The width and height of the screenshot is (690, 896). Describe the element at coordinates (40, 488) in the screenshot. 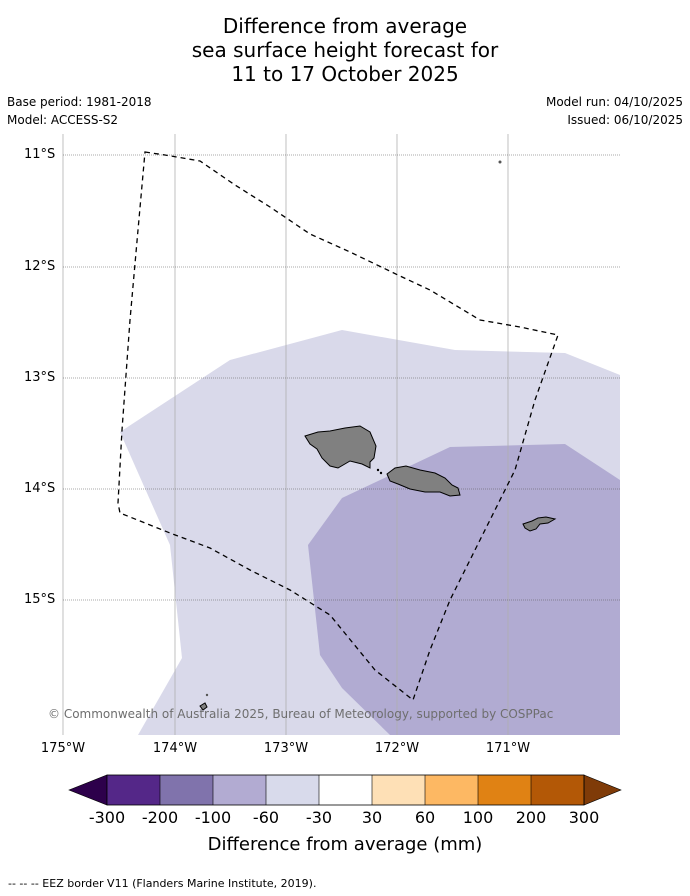

I see `lat-label-14s: 14°S` at that location.